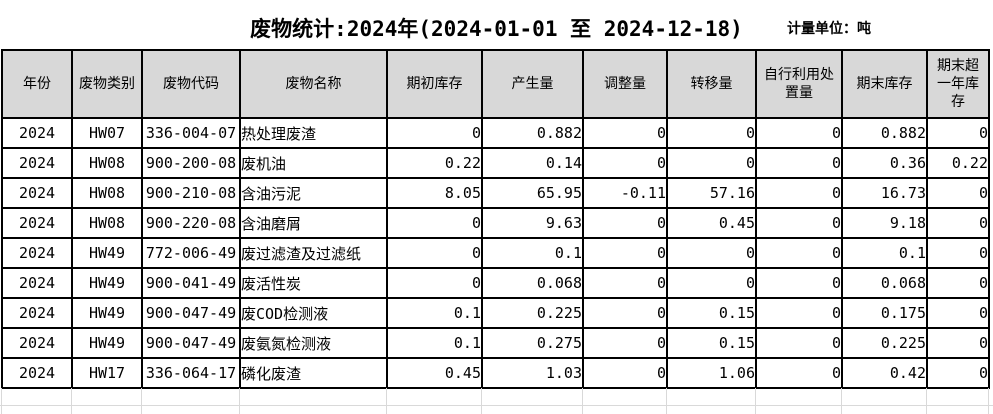 Image resolution: width=993 pixels, height=414 pixels. Describe the element at coordinates (191, 133) in the screenshot. I see `table-cell: 336-004-07` at that location.